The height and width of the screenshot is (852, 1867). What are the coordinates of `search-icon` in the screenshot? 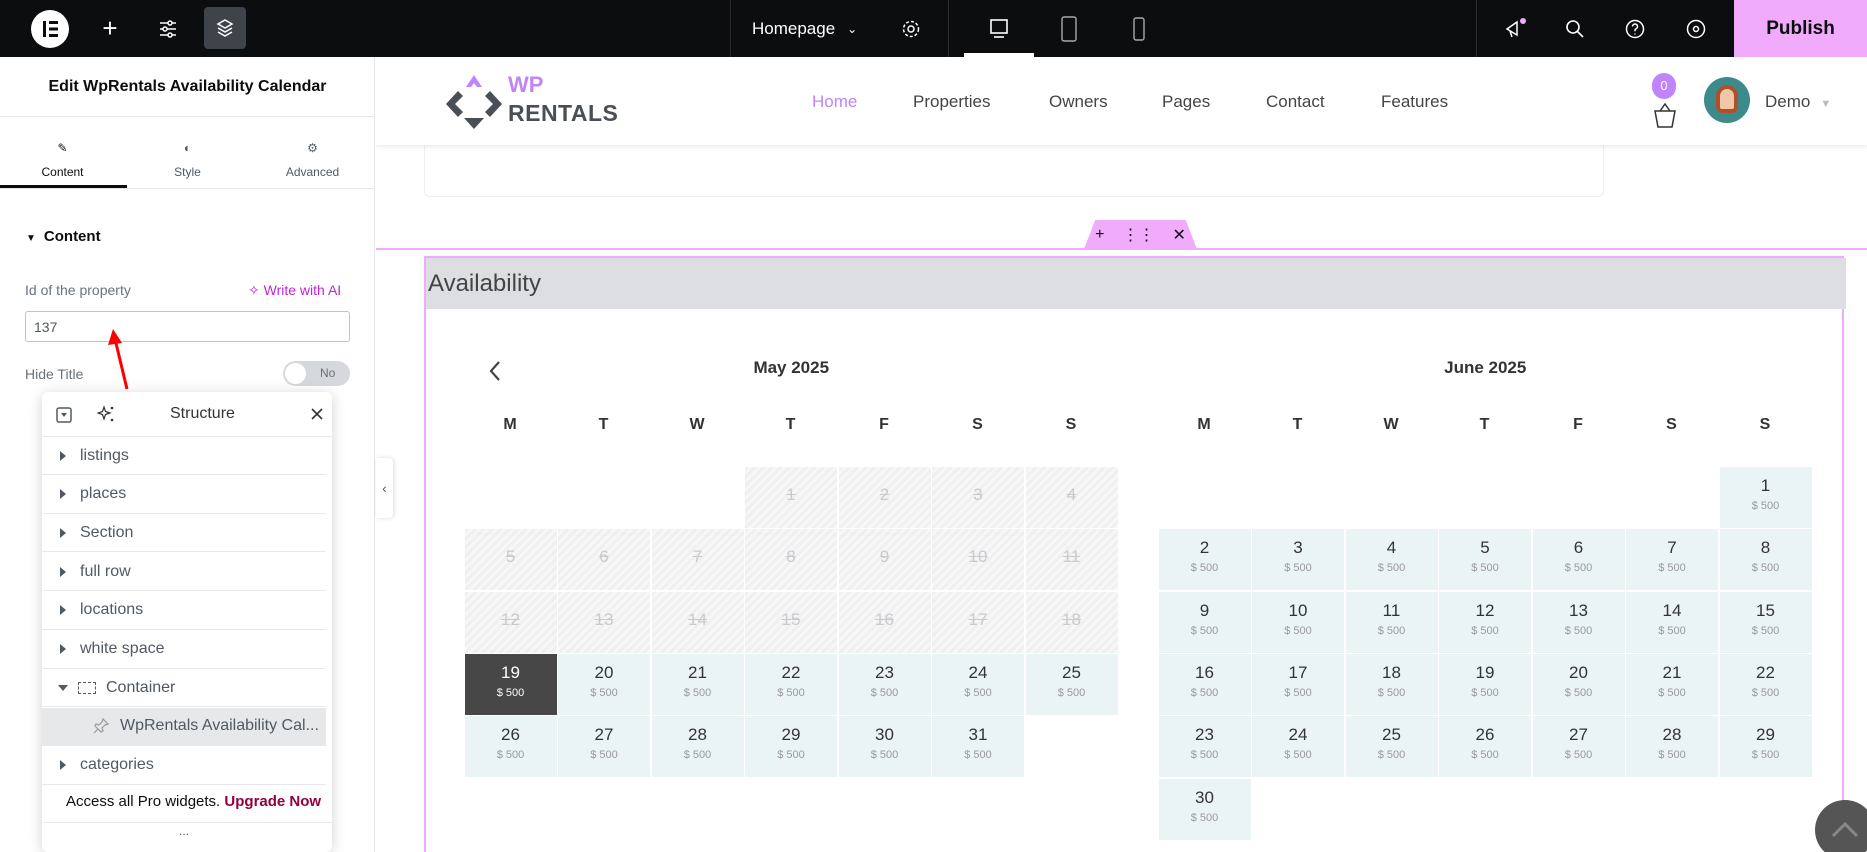 It's located at (1575, 28).